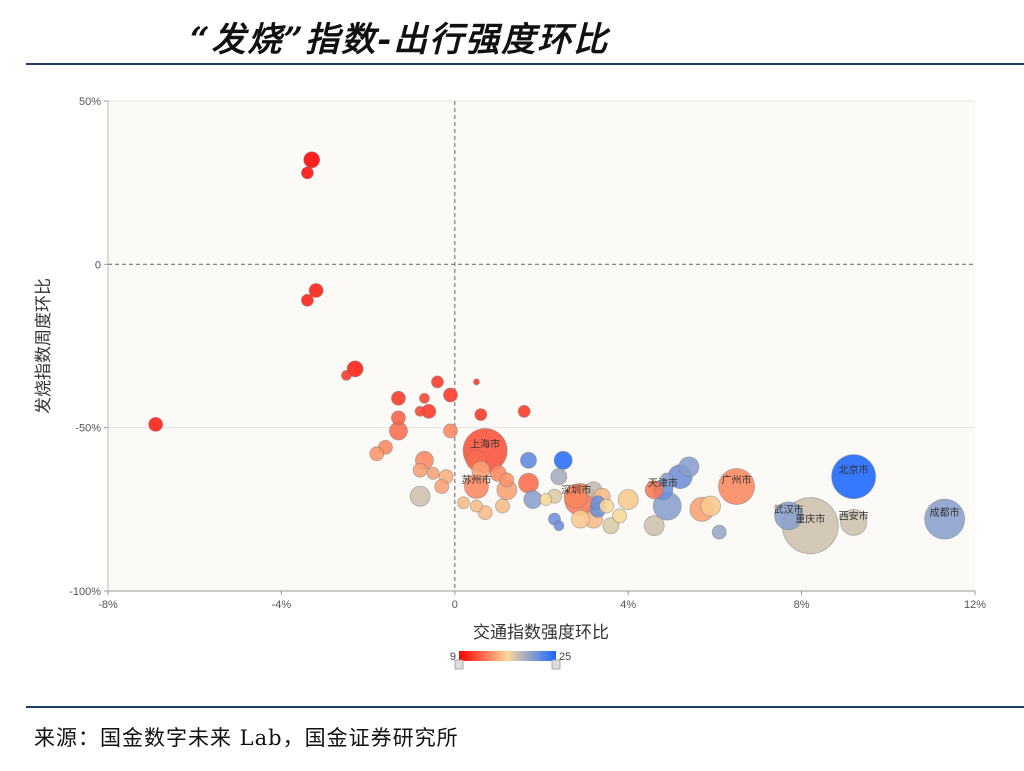 This screenshot has width=1024, height=771. Describe the element at coordinates (282, 605) in the screenshot. I see `x-tick-label: -4%` at that location.